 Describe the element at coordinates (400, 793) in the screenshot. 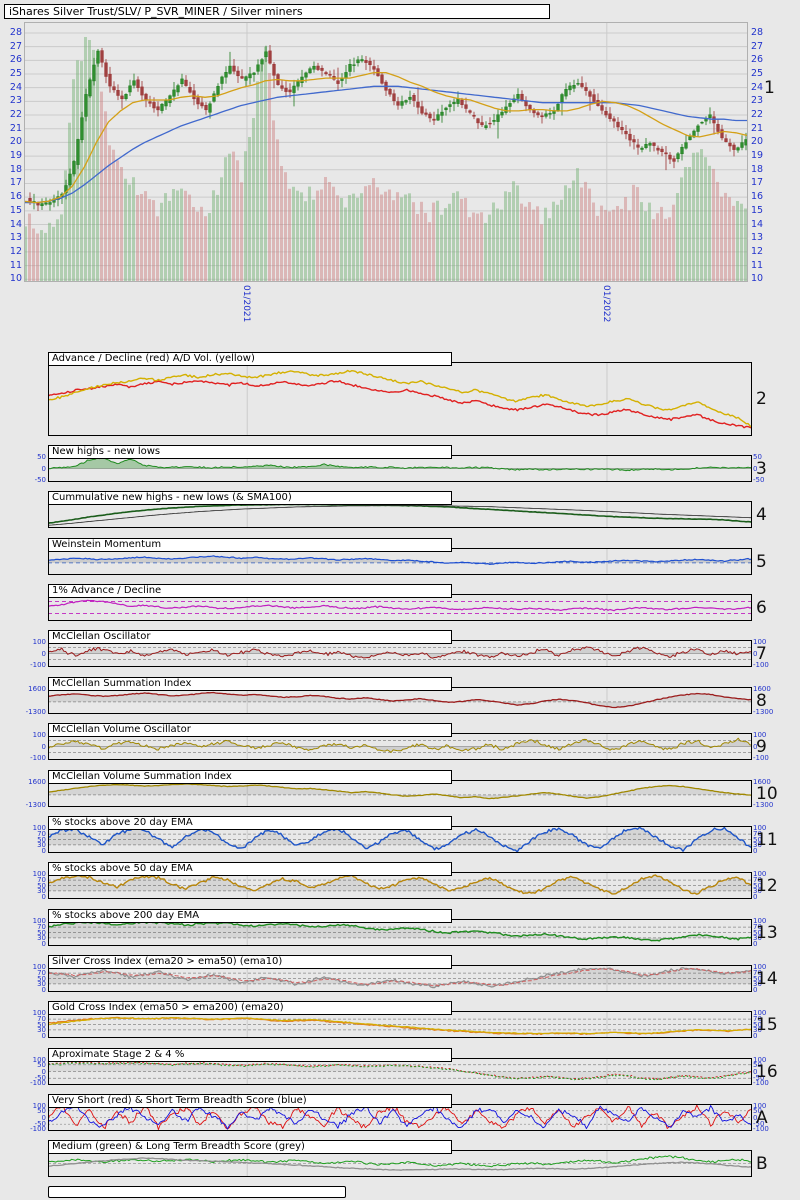

I see `panel-10-chart` at that location.